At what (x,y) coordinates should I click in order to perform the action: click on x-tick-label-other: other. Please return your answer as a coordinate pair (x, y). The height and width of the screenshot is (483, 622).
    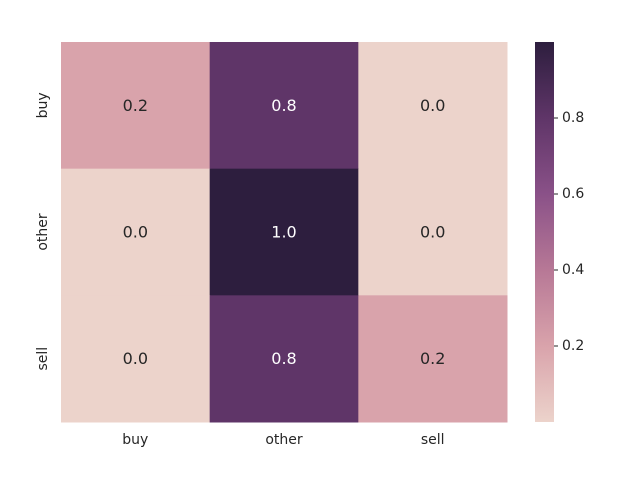
    Looking at the image, I should click on (284, 440).